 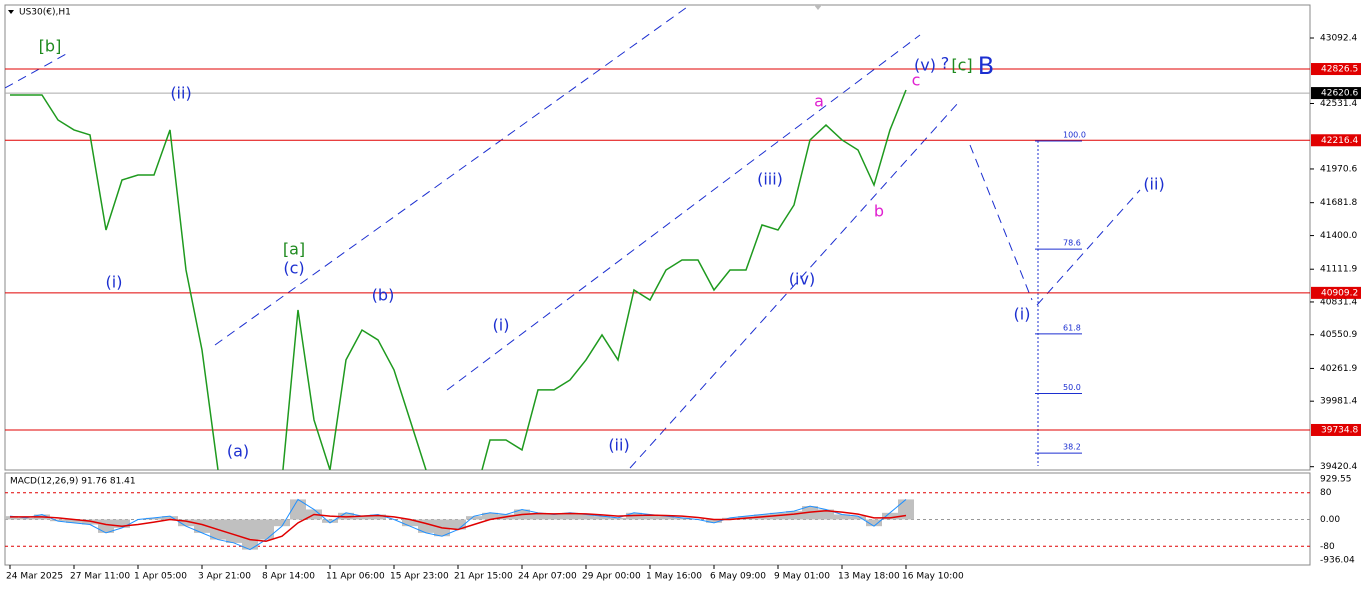 I want to click on y-tick-label: -80, so click(x=1327, y=547).